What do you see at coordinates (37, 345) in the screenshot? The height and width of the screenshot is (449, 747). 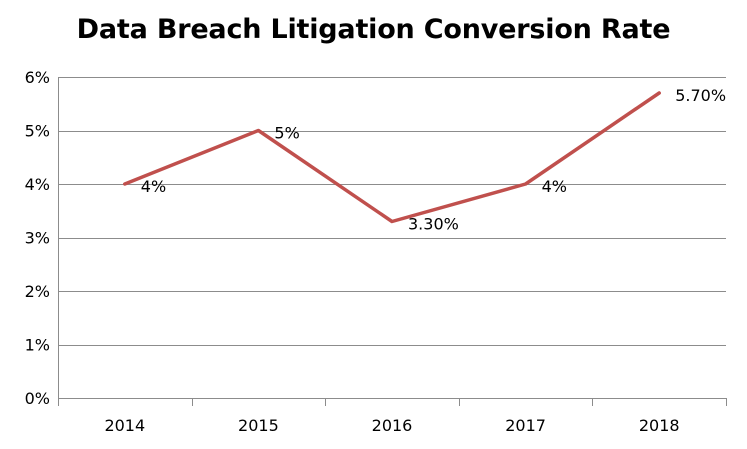 I see `y-tick-label: 1%` at bounding box center [37, 345].